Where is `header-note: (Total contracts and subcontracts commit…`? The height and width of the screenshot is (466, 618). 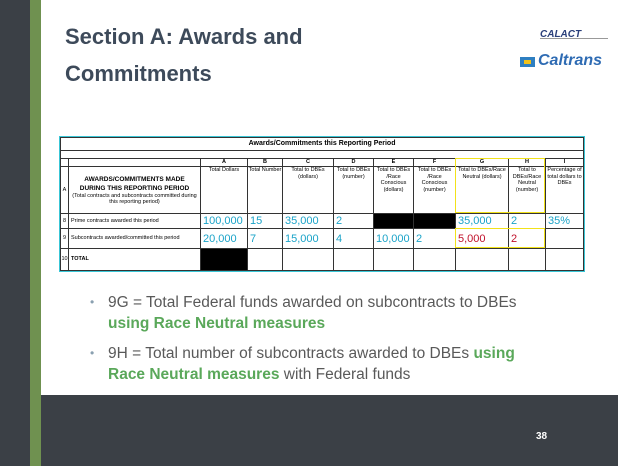
header-note: (Total contracts and subcontracts commit… is located at coordinates (134, 199).